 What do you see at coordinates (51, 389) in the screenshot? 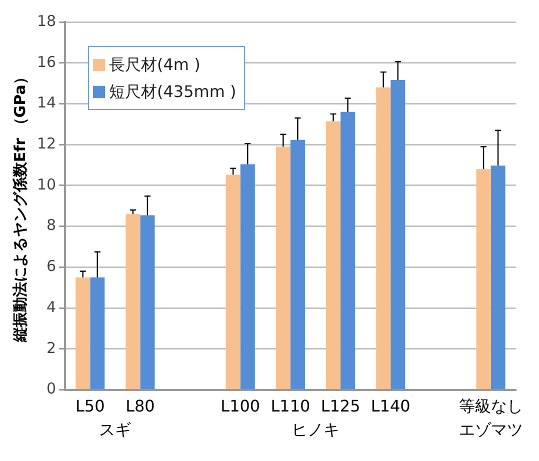
I see `y-tick-label: 0` at bounding box center [51, 389].